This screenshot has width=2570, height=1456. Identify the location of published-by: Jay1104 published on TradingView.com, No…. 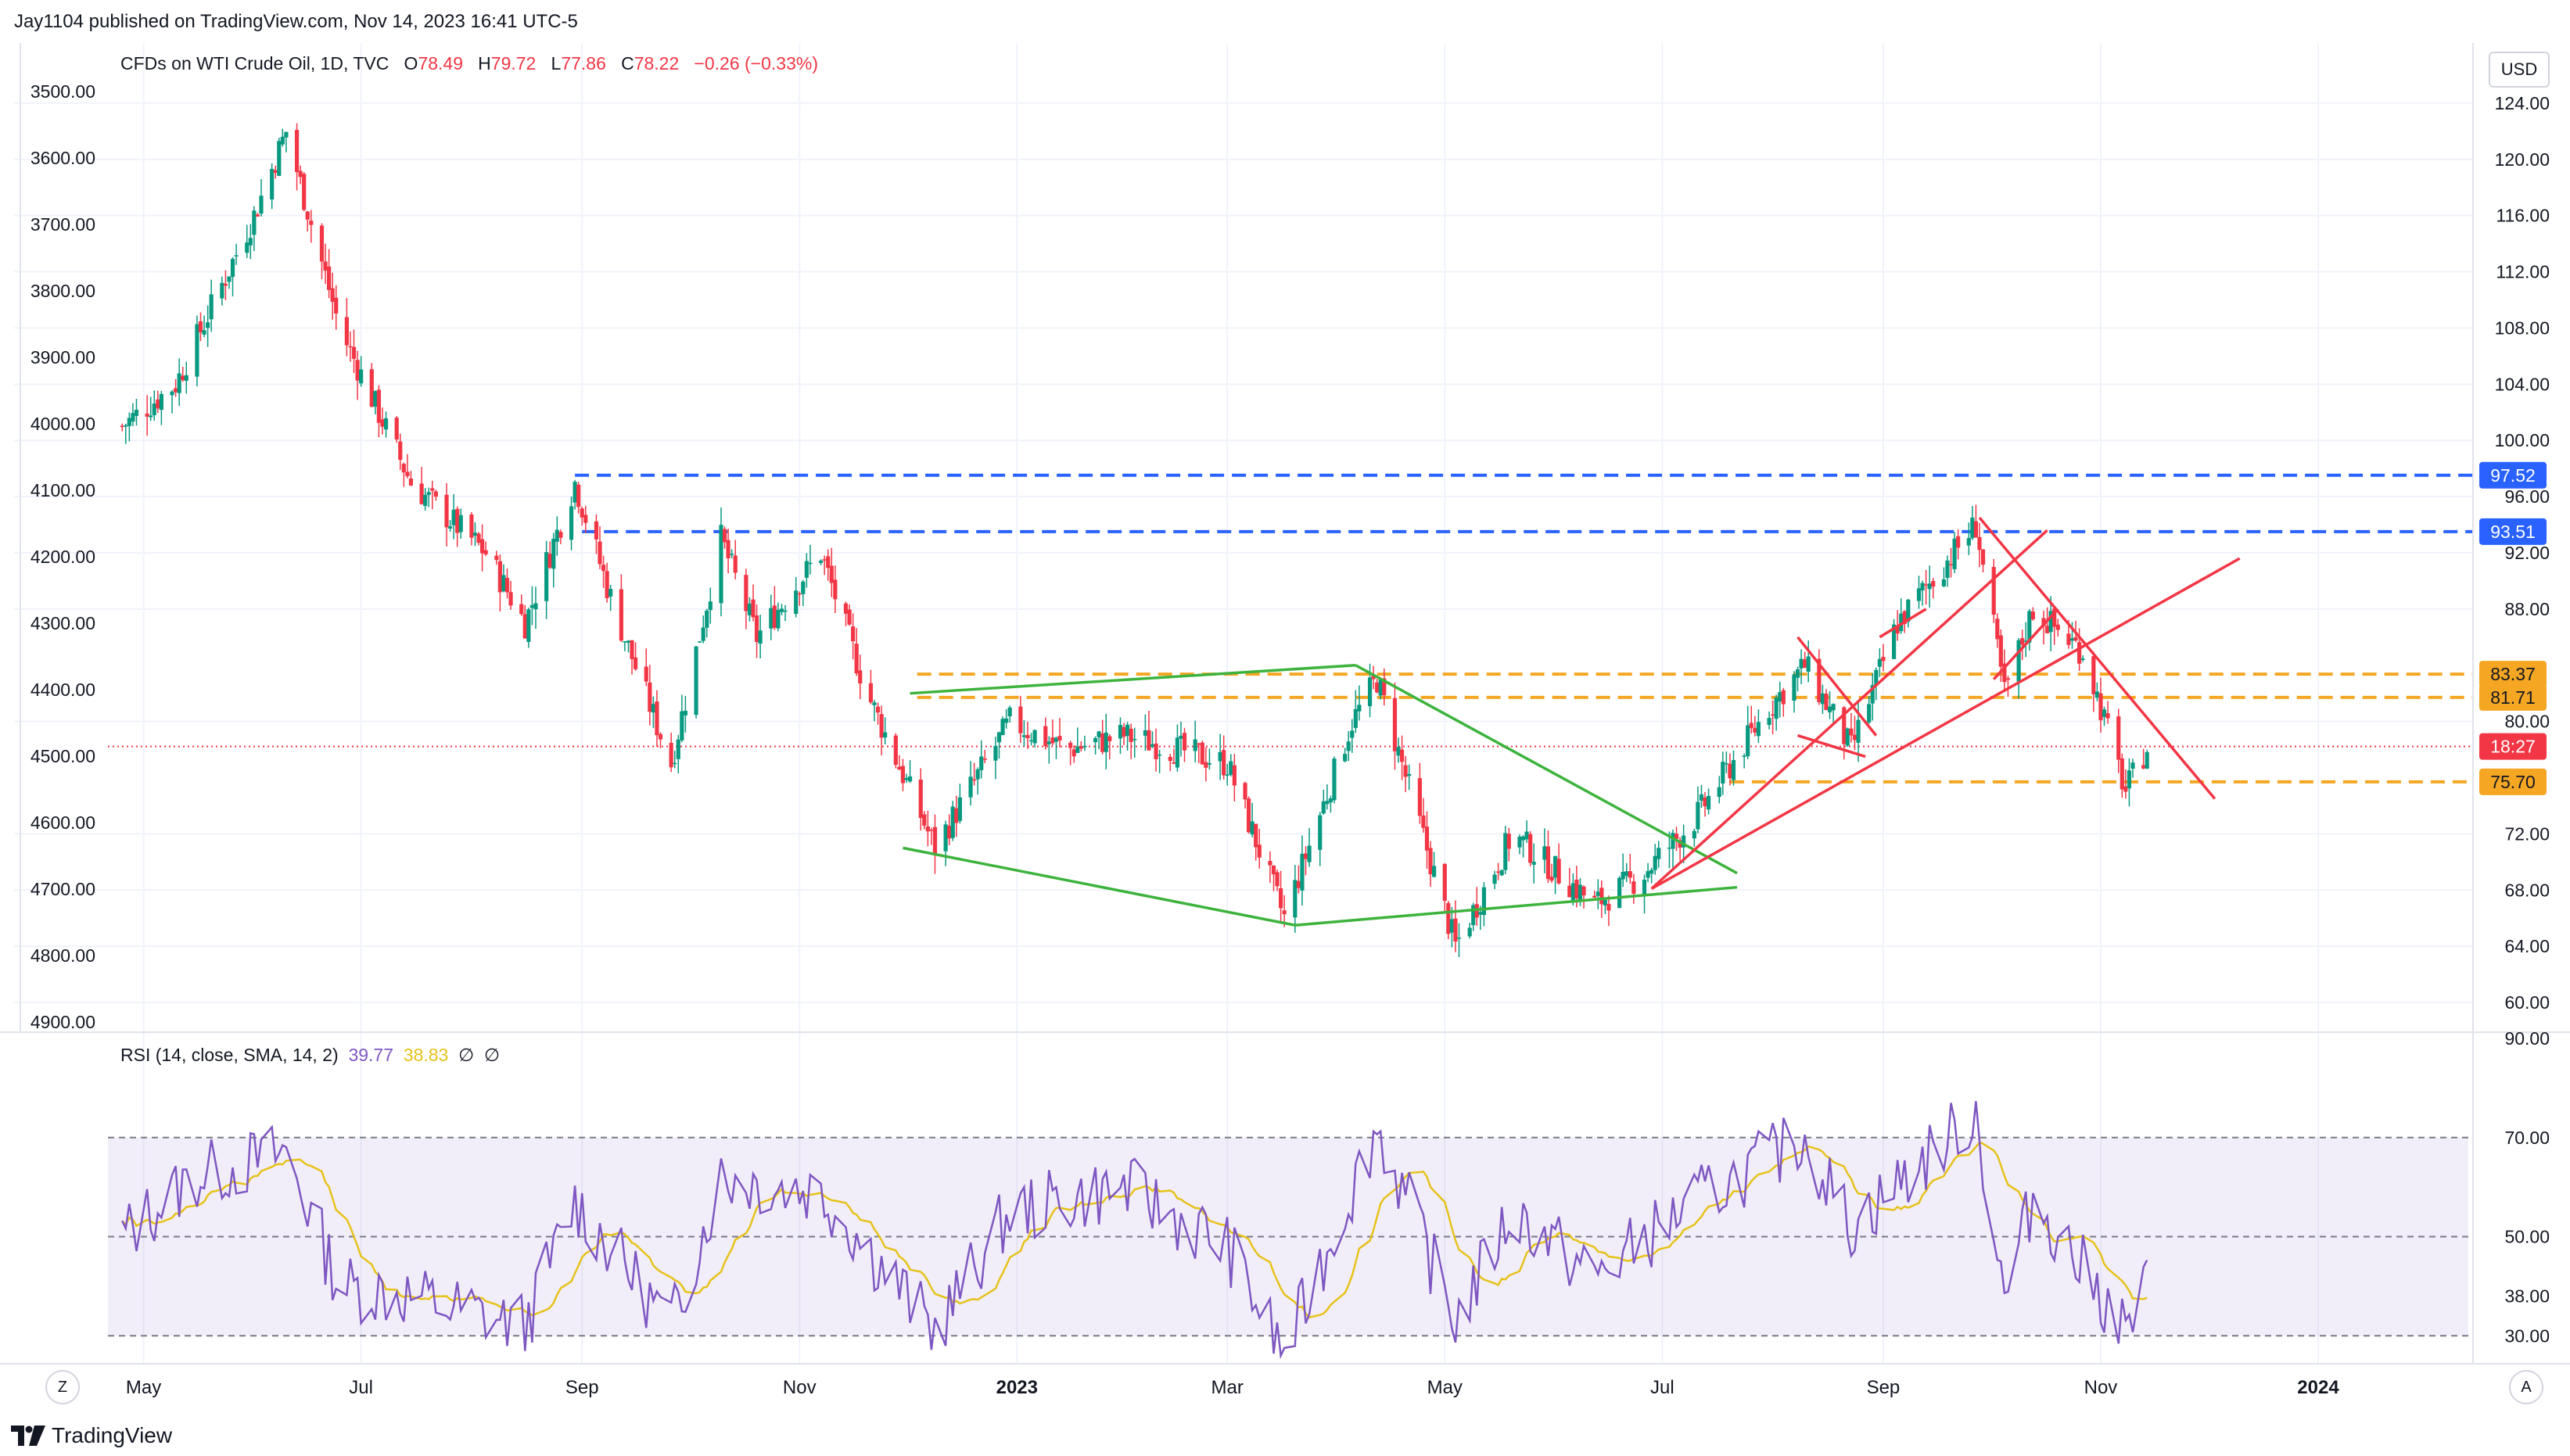
(296, 21).